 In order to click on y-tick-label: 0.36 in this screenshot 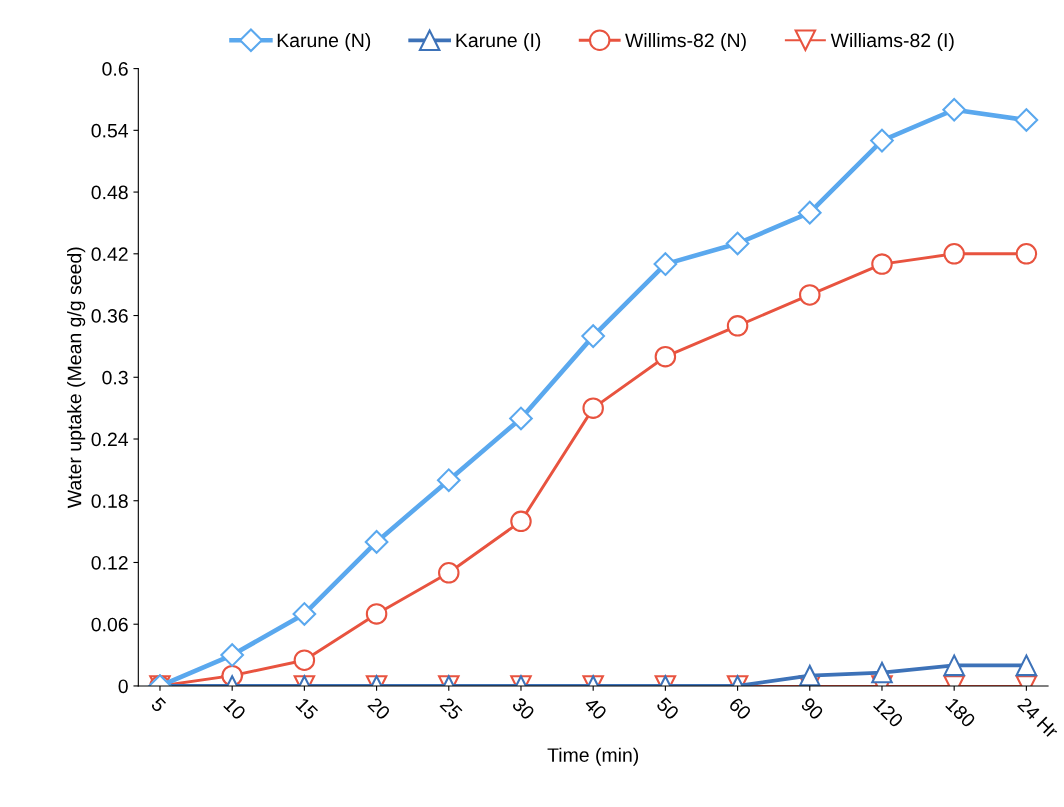, I will do `click(109, 316)`.